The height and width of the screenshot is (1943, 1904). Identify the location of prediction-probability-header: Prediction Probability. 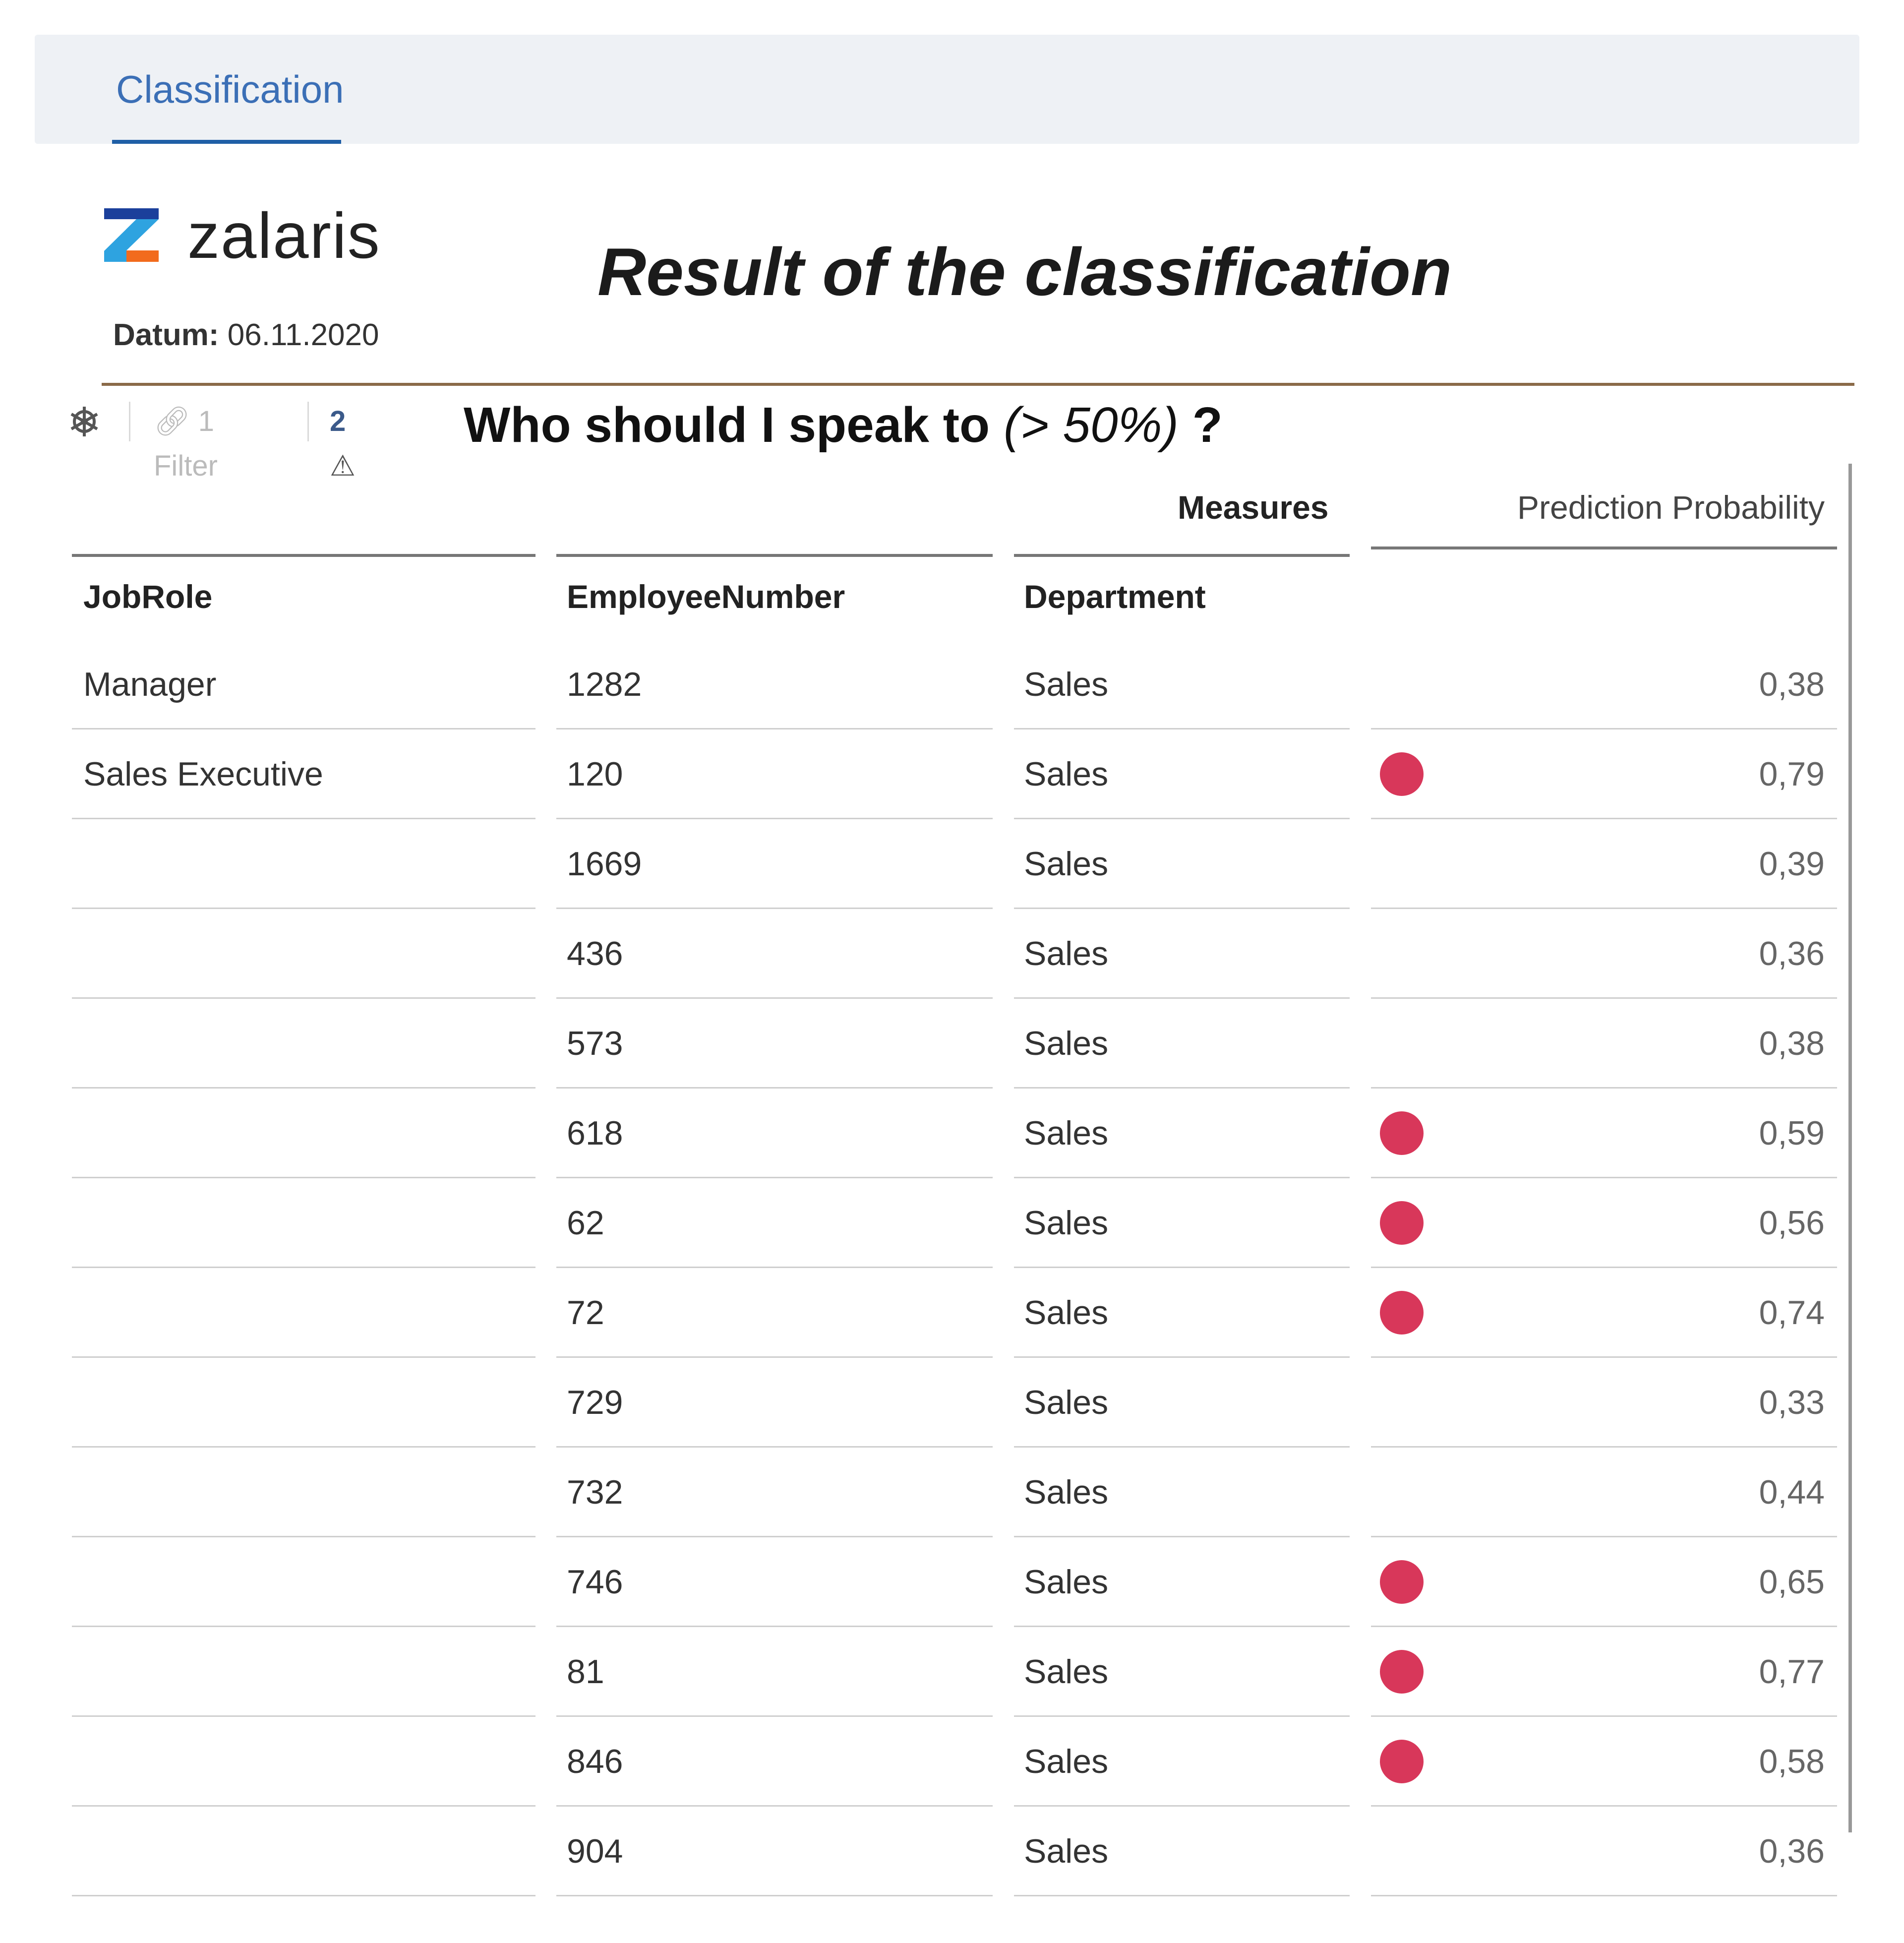
(1671, 508).